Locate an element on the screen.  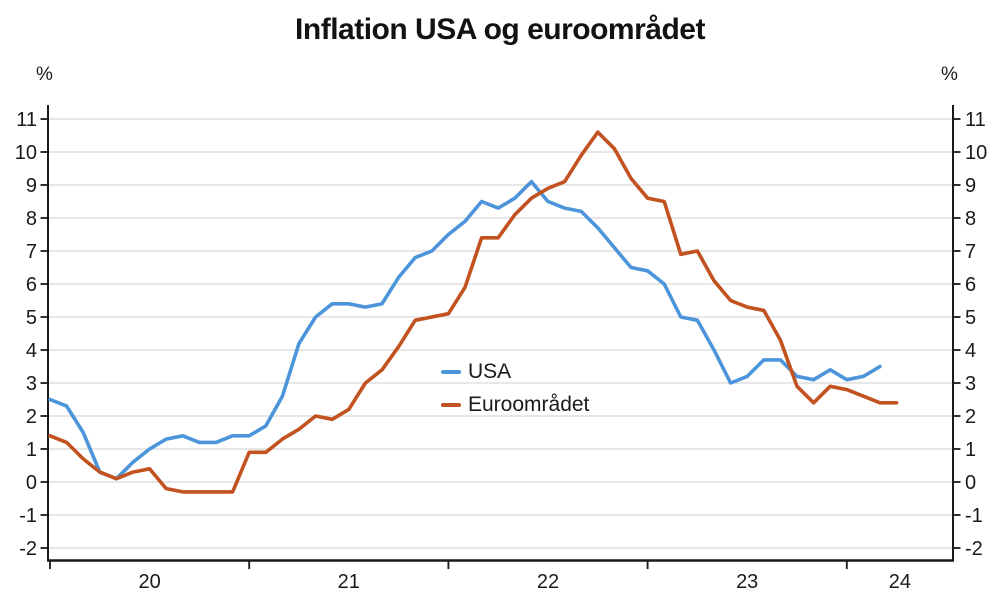
y-tick-label-right: 1 is located at coordinates (970, 450).